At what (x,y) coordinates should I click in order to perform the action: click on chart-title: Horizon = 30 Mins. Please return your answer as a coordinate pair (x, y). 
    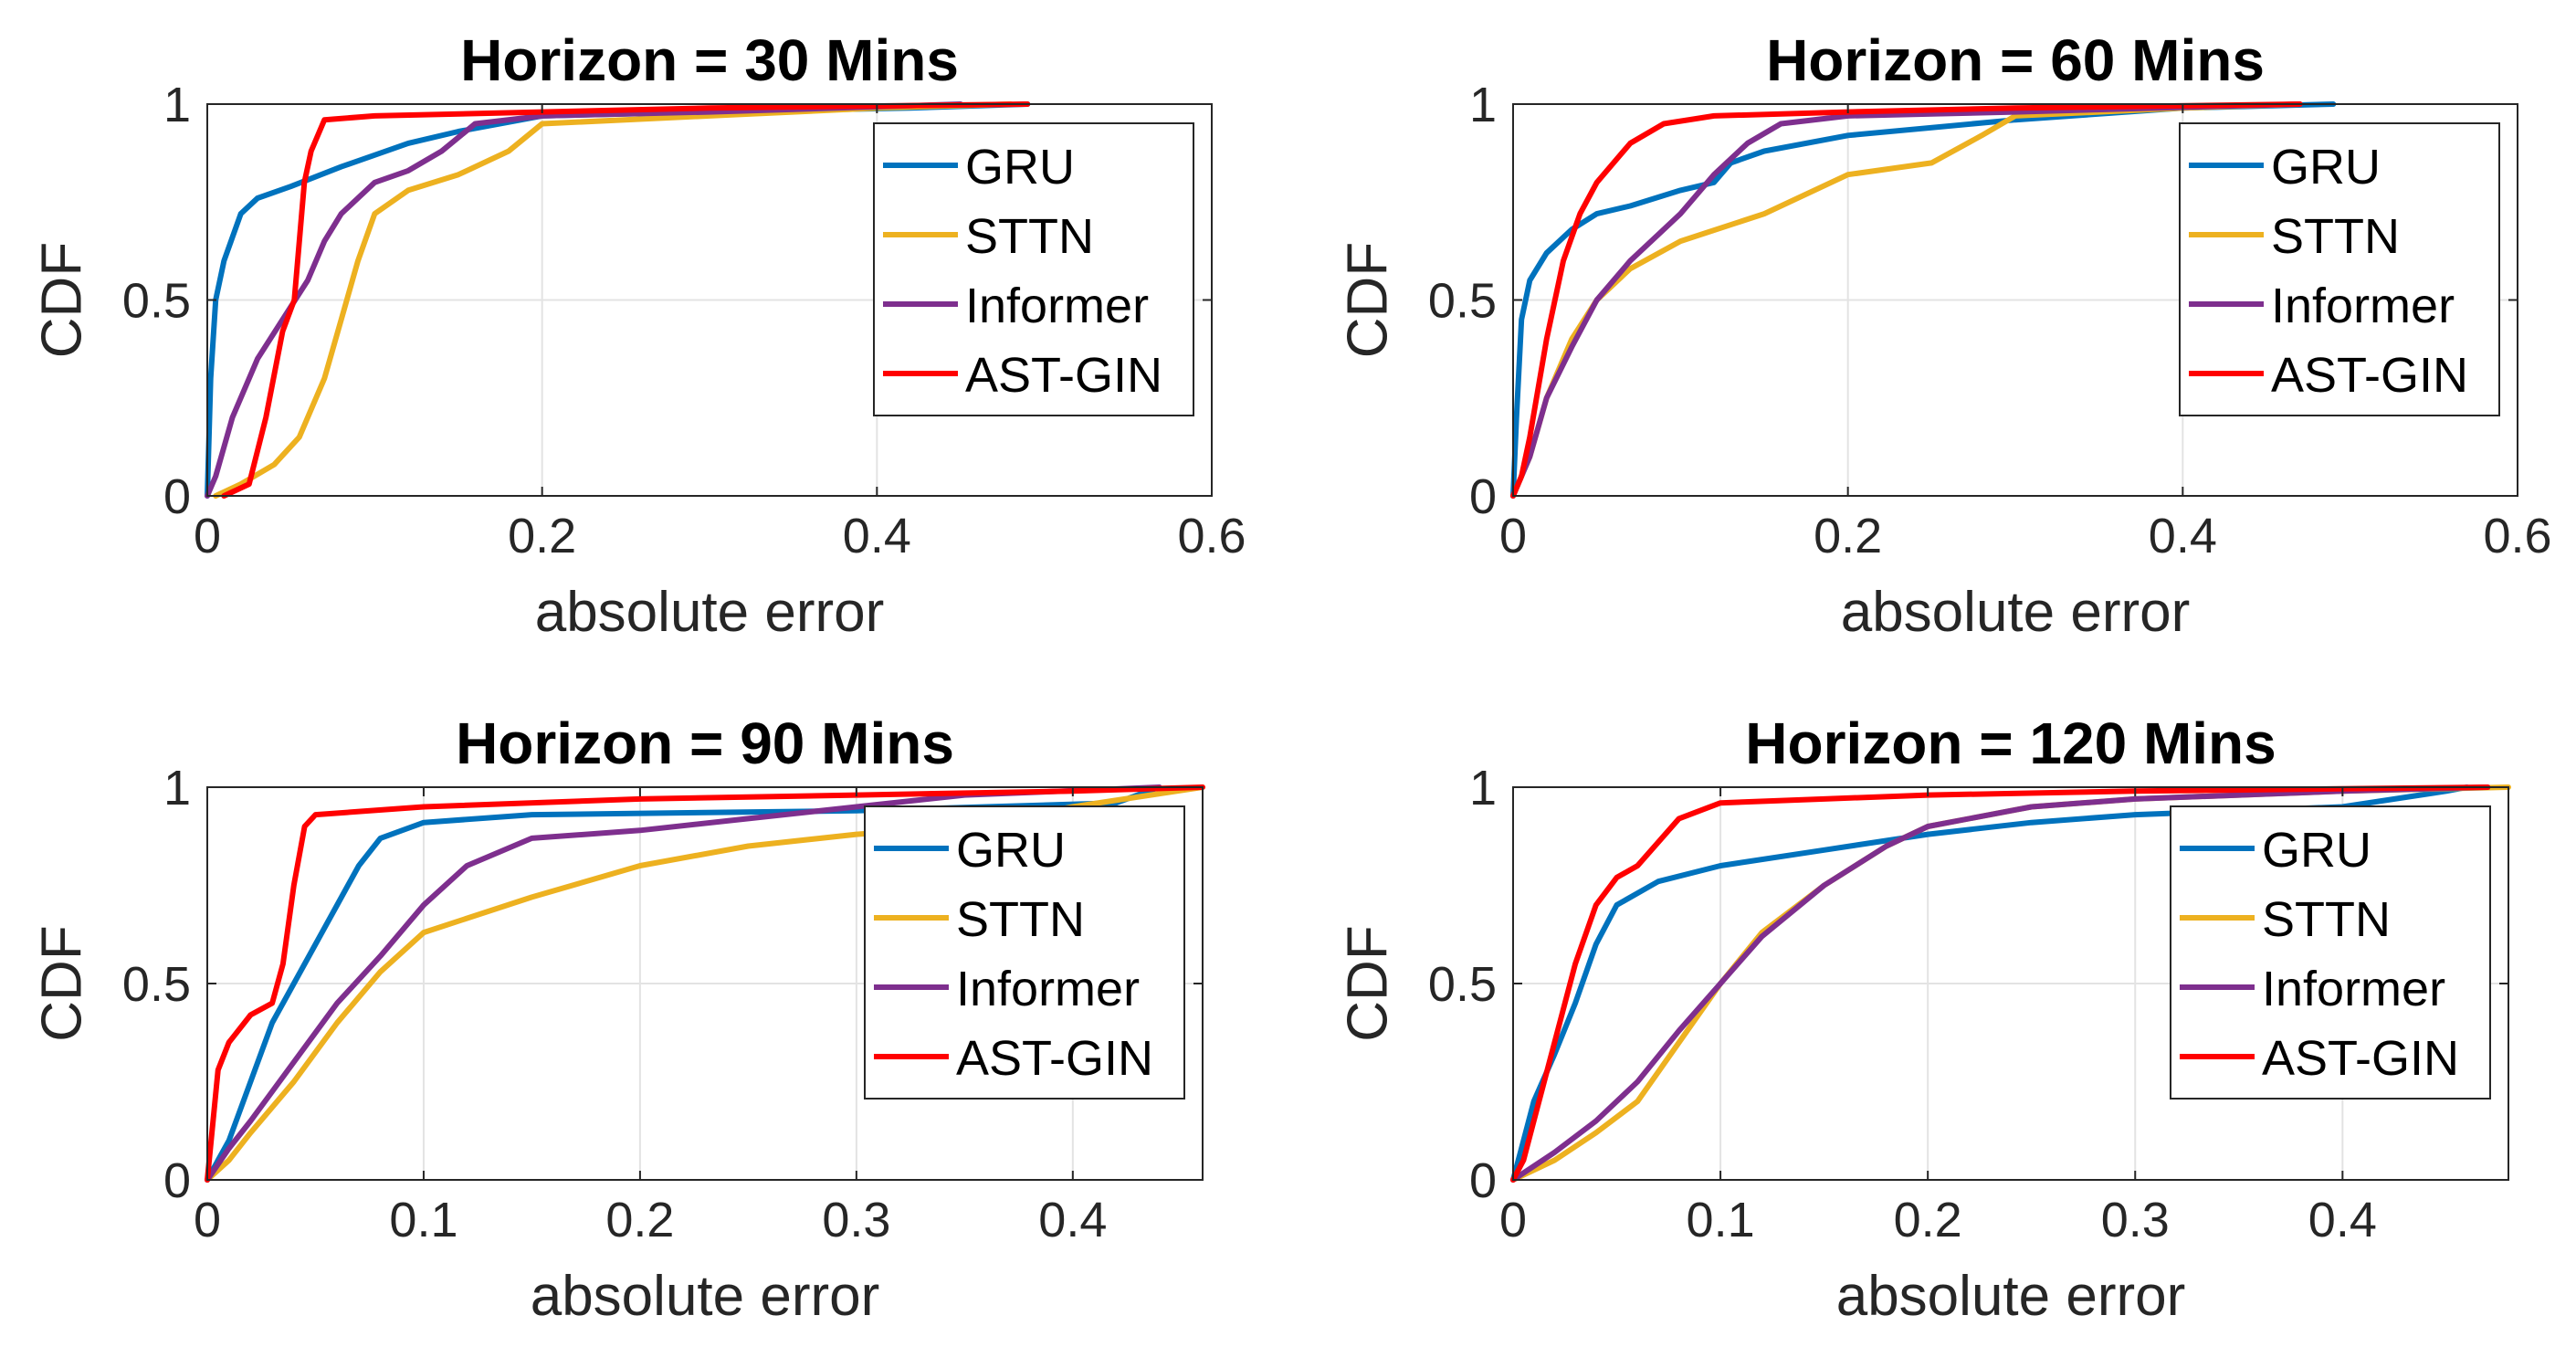
    Looking at the image, I should click on (709, 60).